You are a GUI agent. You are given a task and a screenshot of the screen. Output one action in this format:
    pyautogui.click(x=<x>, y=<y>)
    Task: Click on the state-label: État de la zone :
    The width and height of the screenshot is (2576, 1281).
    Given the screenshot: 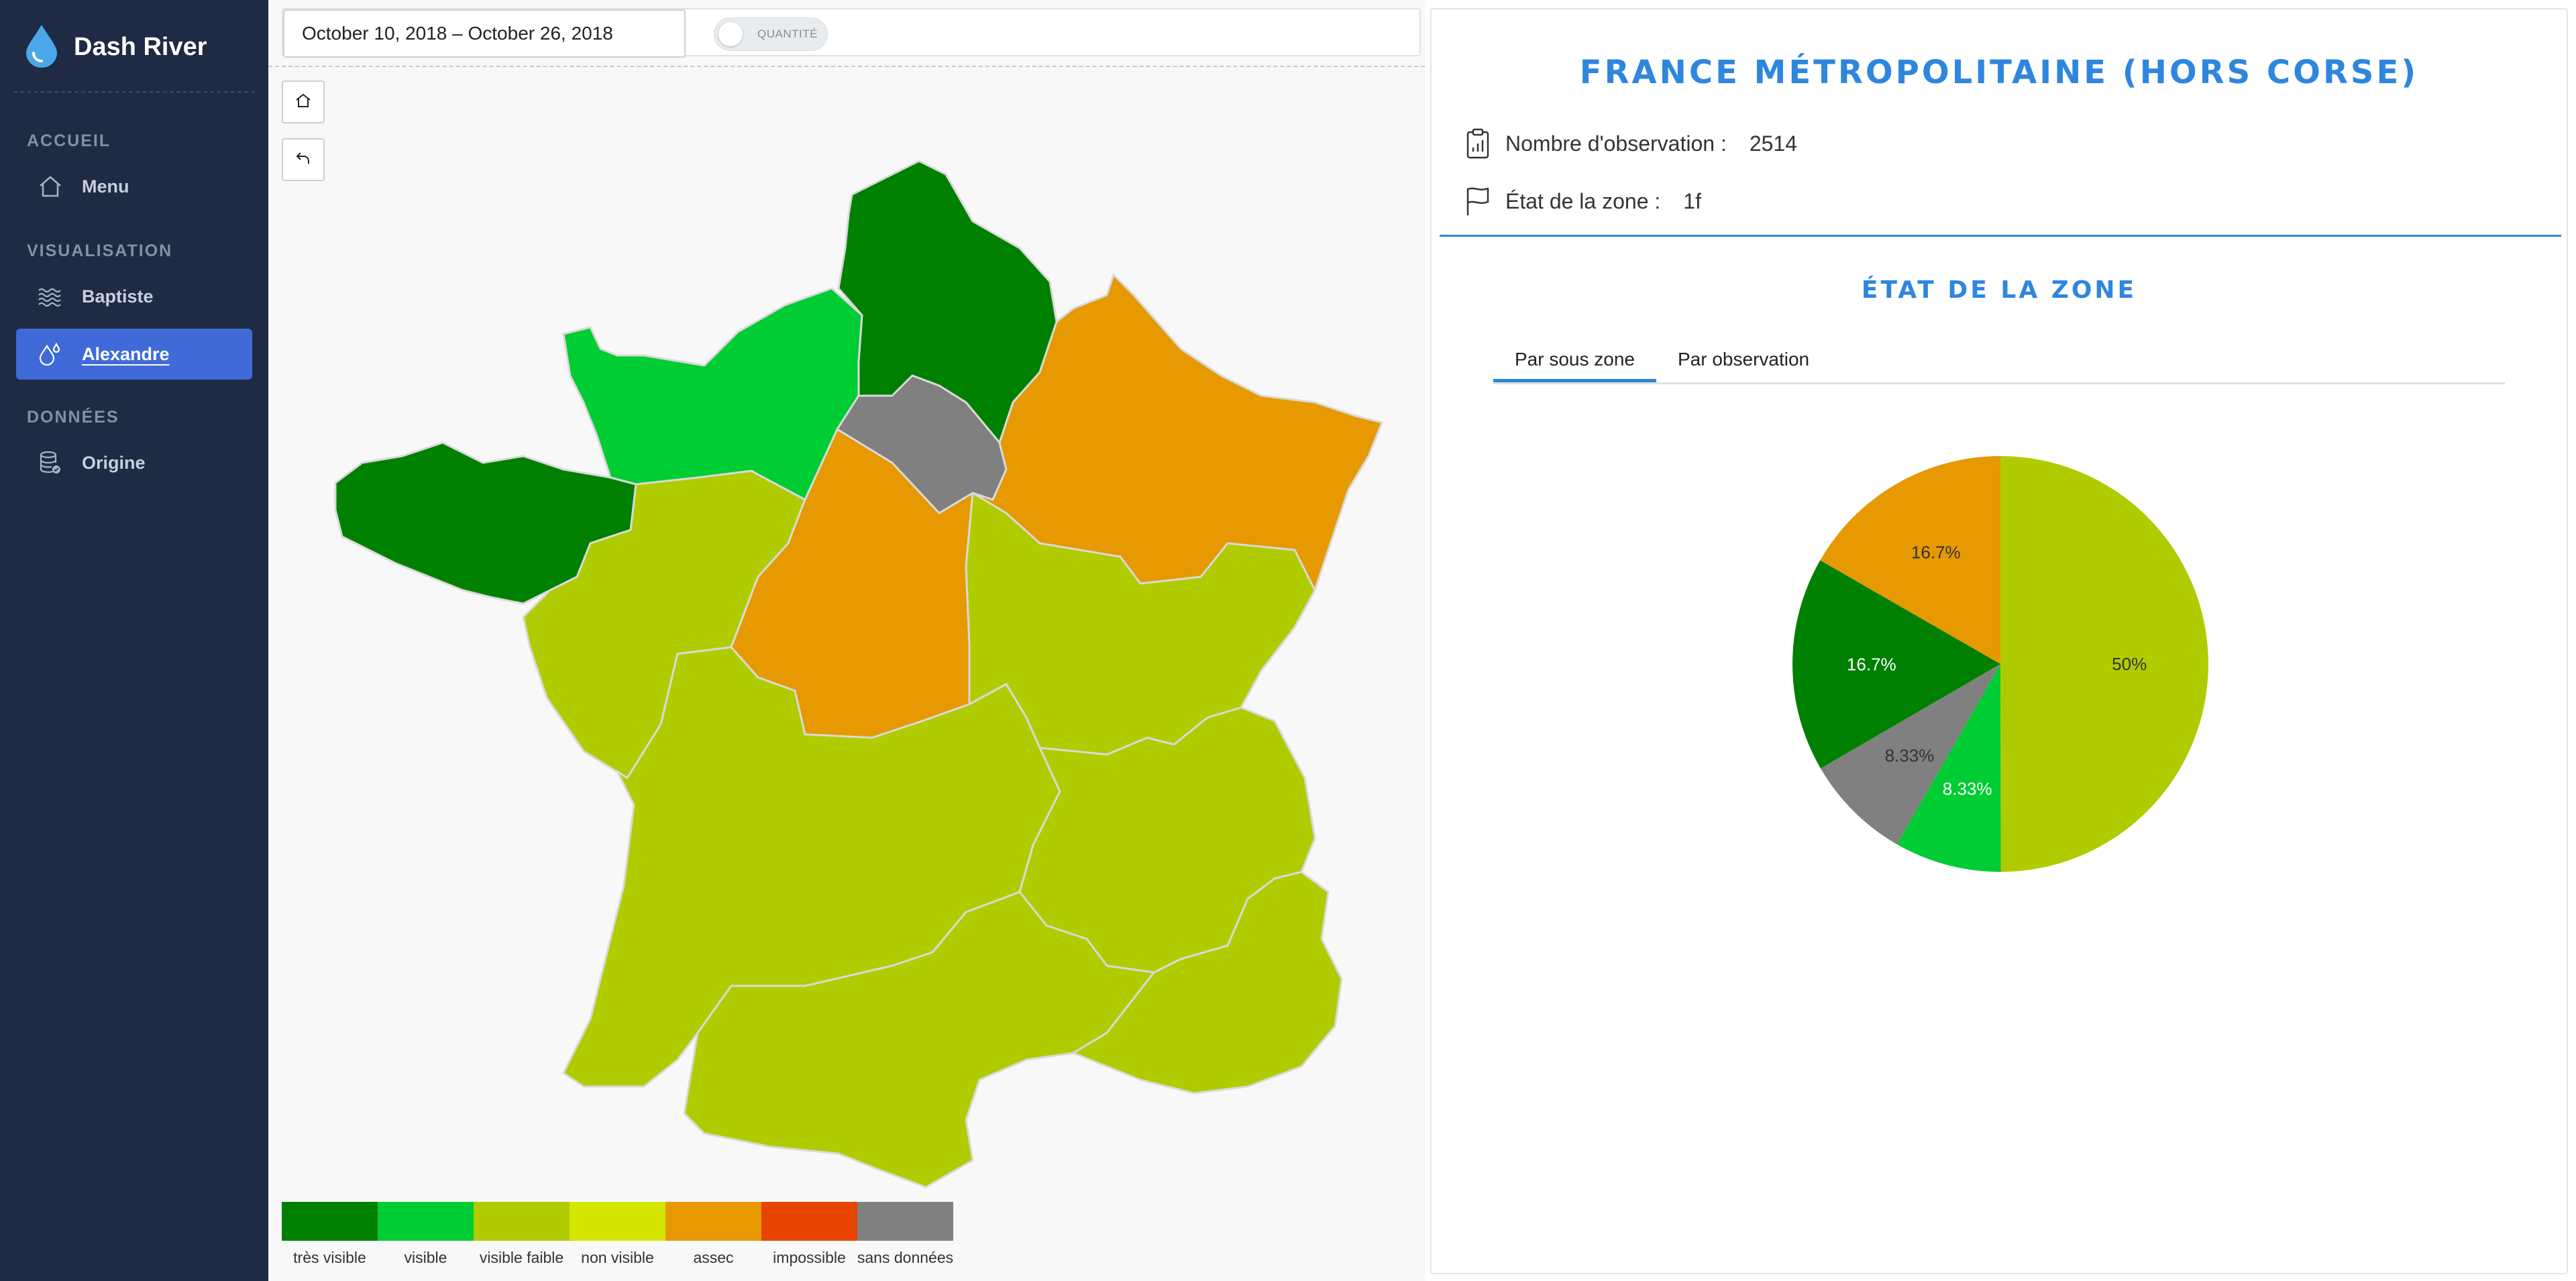 What is the action you would take?
    pyautogui.click(x=1583, y=200)
    